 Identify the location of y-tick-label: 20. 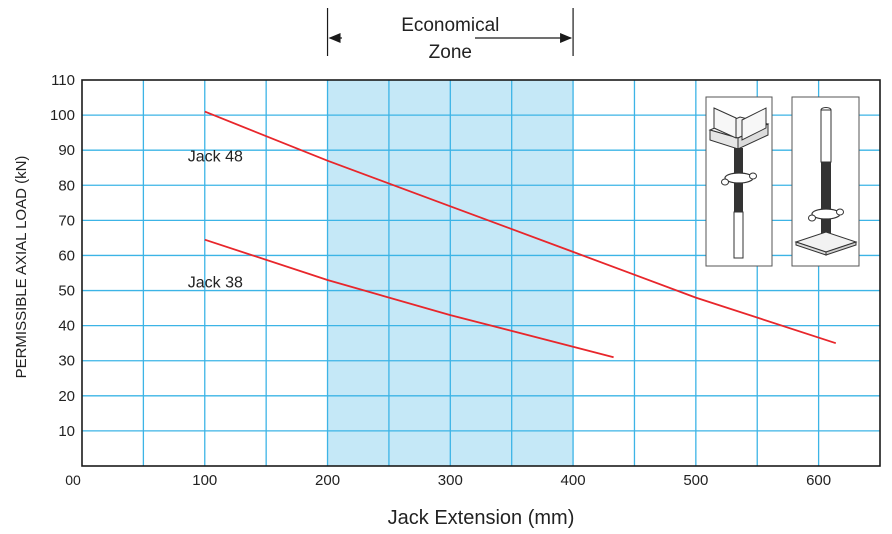
(66, 396).